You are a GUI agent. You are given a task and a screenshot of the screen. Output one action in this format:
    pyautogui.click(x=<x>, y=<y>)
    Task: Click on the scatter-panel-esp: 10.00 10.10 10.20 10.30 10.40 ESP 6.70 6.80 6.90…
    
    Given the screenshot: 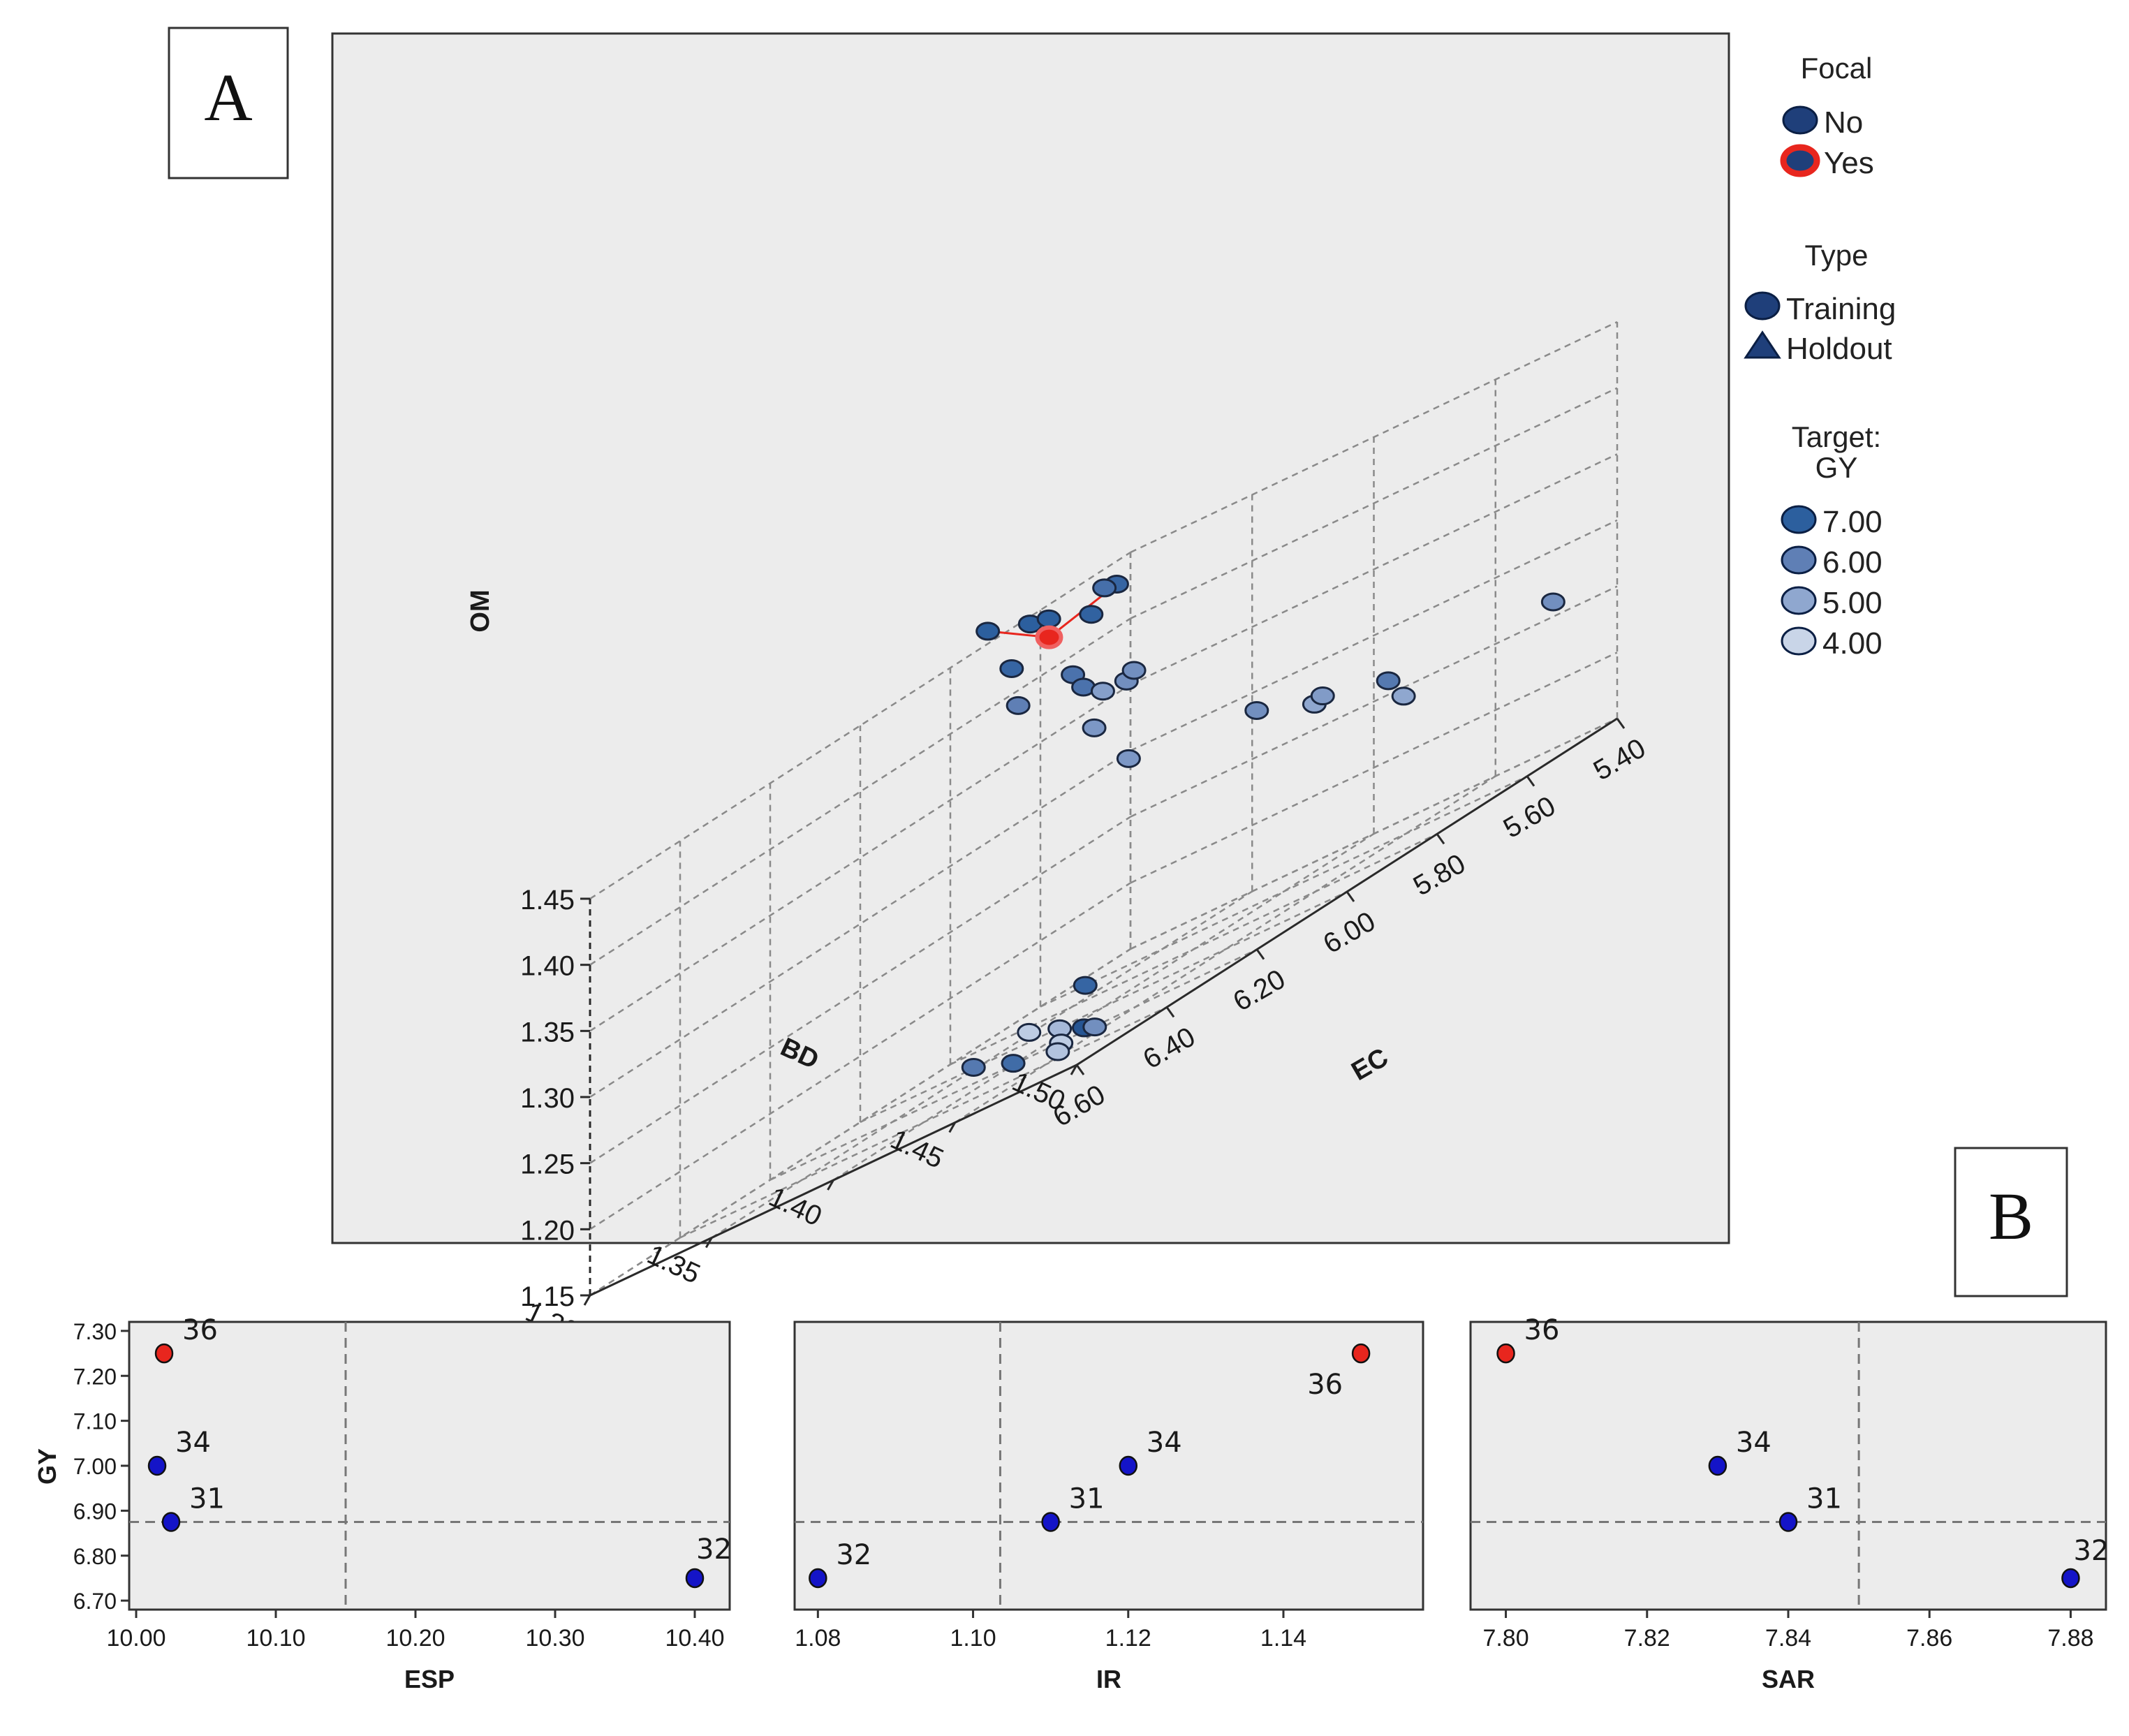 What is the action you would take?
    pyautogui.click(x=382, y=1503)
    